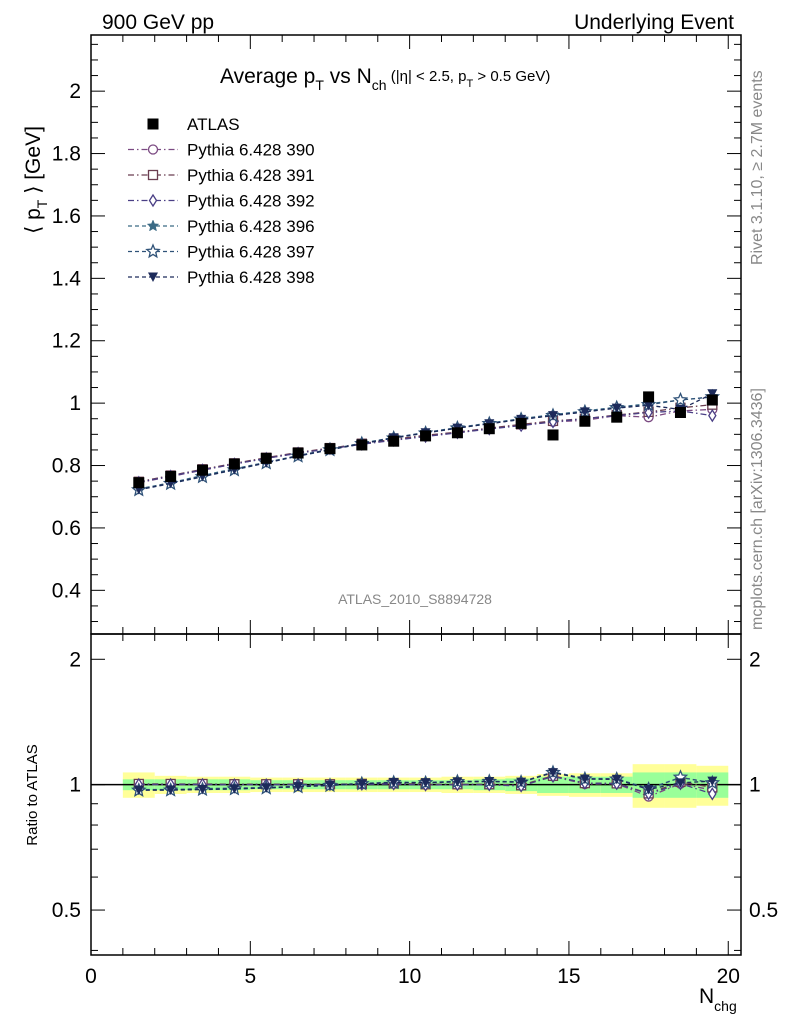  Describe the element at coordinates (568, 976) in the screenshot. I see `x-tick-label: 15` at that location.